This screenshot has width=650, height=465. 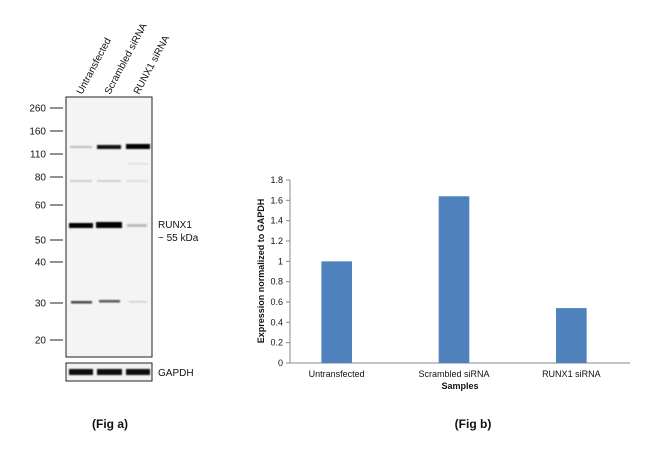 What do you see at coordinates (41, 206) in the screenshot?
I see `marker-label: 60` at bounding box center [41, 206].